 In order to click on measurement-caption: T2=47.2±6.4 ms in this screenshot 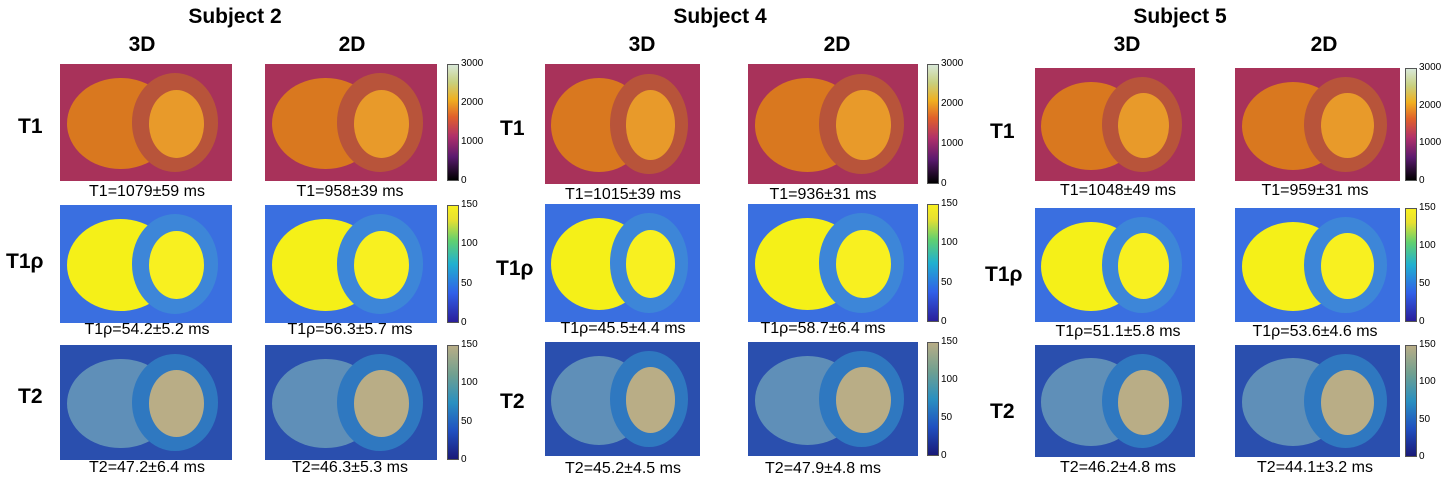, I will do `click(147, 467)`.